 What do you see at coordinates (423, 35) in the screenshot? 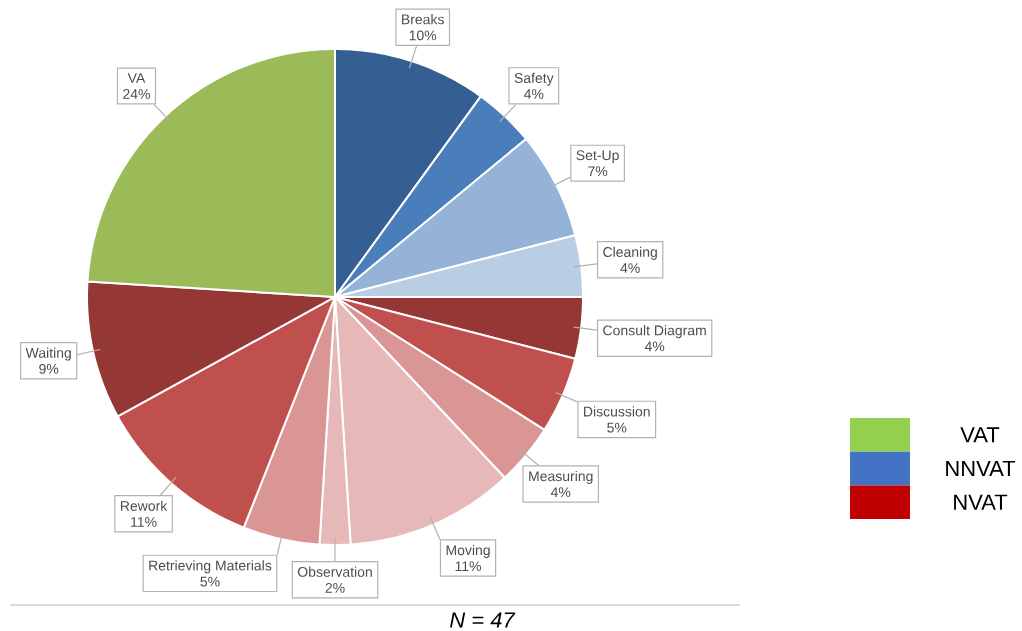
I see `data-label: 10%` at bounding box center [423, 35].